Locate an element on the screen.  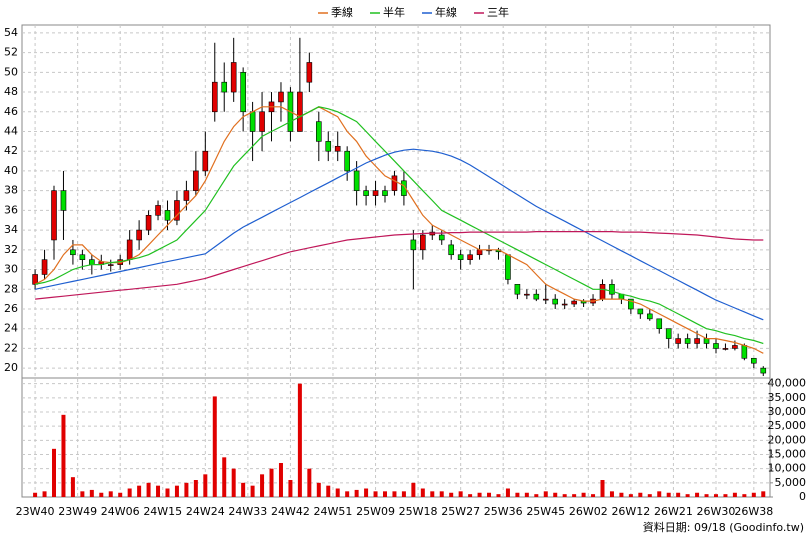
x-tick-label: 23W49 is located at coordinates (77, 511).